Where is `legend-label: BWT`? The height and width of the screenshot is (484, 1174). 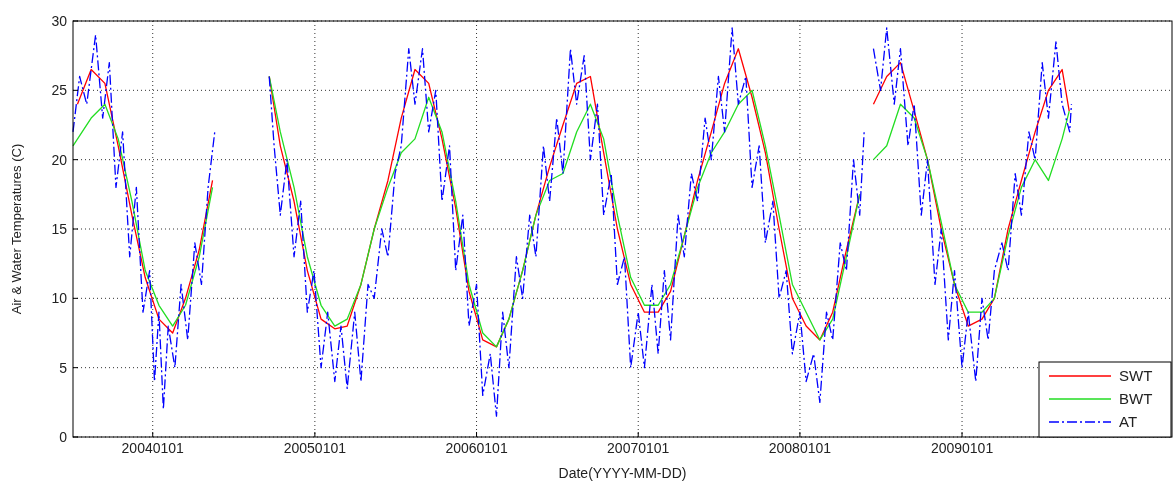 legend-label: BWT is located at coordinates (1136, 398).